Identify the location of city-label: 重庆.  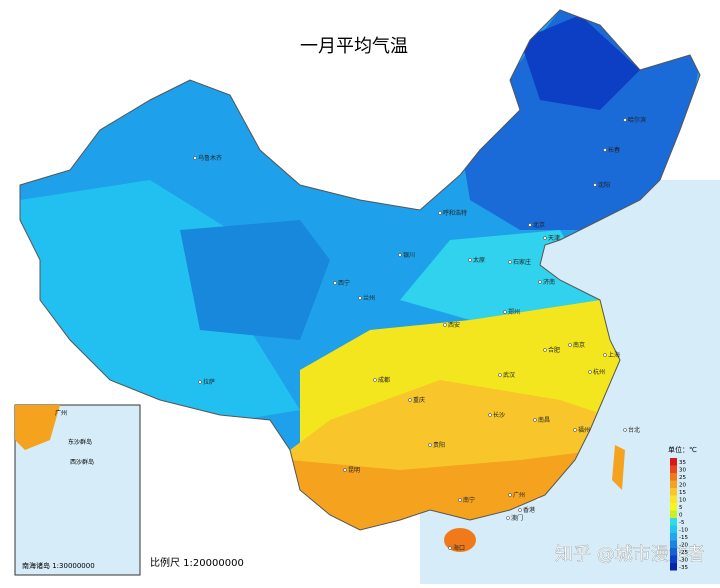
(419, 400).